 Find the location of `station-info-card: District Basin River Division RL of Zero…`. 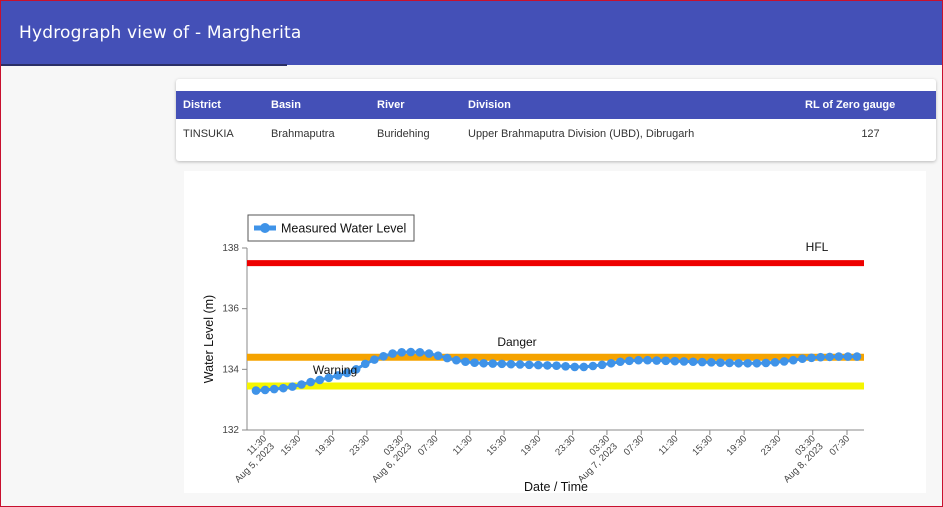

station-info-card: District Basin River Division RL of Zero… is located at coordinates (556, 120).